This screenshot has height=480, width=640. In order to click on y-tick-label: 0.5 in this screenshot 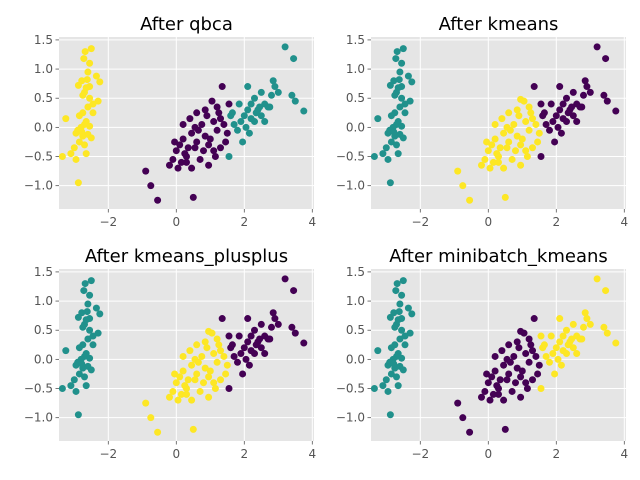, I will do `click(43, 330)`.